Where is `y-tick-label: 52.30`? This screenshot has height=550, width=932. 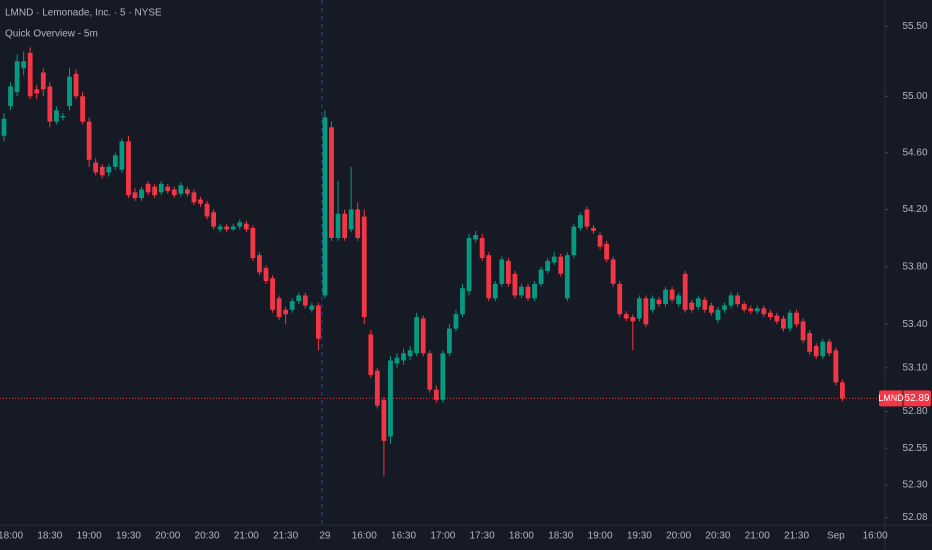 y-tick-label: 52.30 is located at coordinates (914, 485).